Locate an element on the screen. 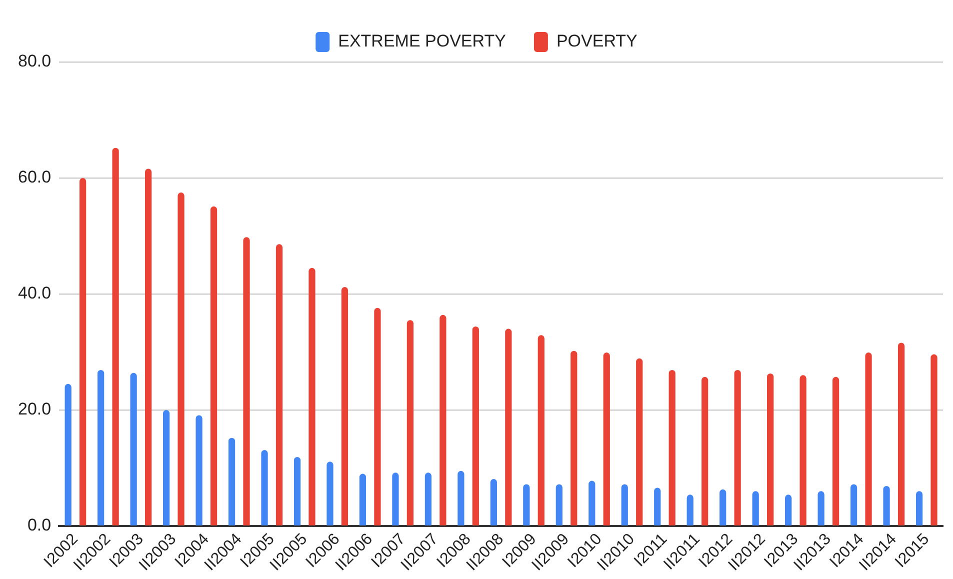  legend-label: POVERTY is located at coordinates (597, 41).